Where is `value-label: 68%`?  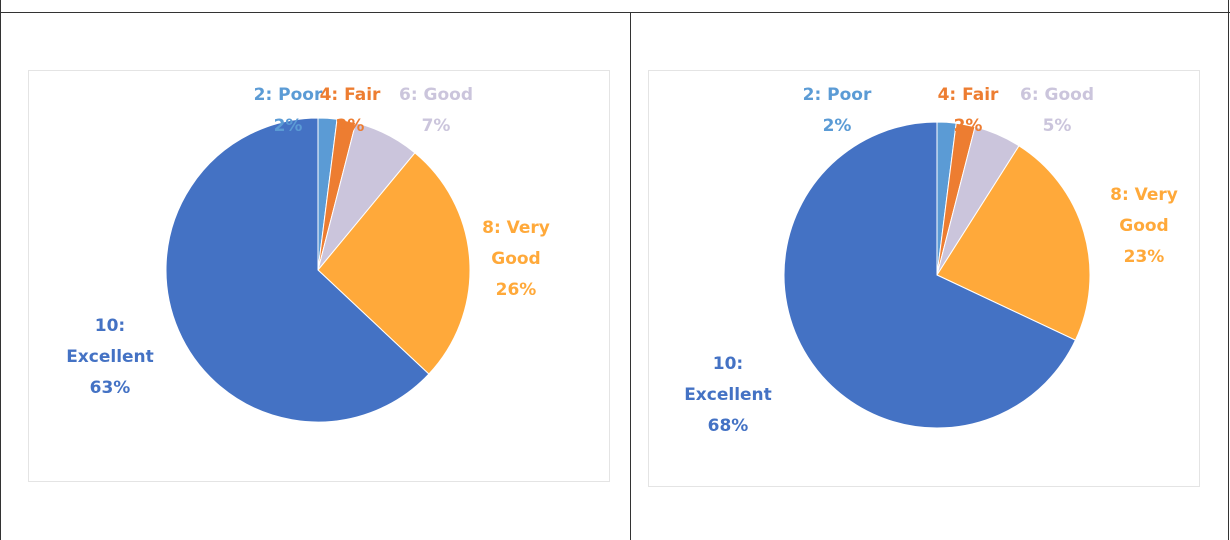
value-label: 68% is located at coordinates (728, 426).